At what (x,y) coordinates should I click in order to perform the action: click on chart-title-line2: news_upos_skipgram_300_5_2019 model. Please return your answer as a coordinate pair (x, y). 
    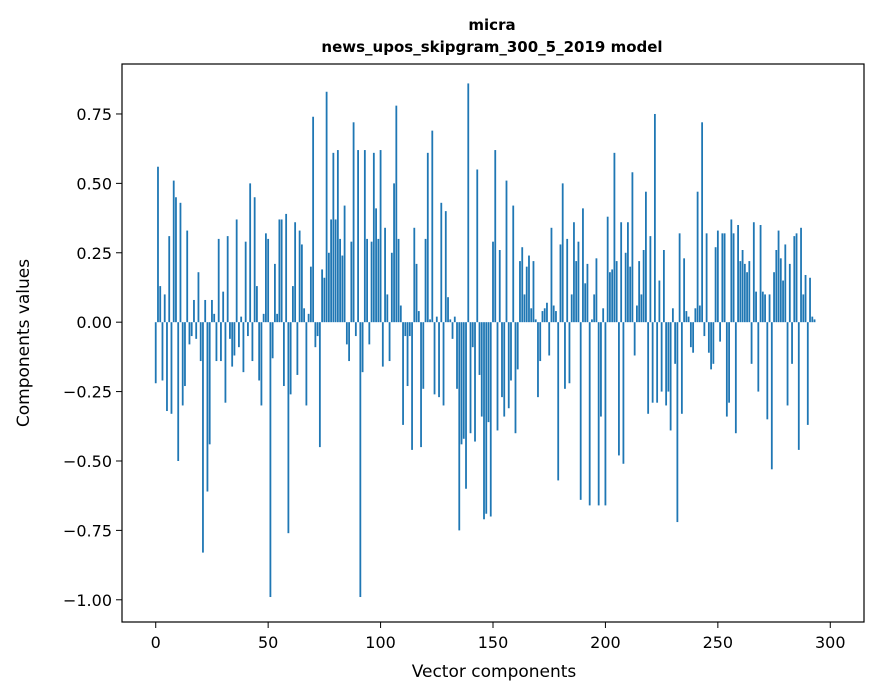
    Looking at the image, I should click on (491, 47).